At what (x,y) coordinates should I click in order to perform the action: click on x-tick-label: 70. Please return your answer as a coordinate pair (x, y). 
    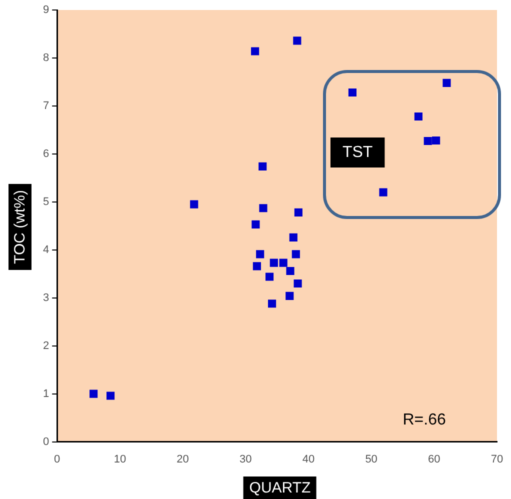
    Looking at the image, I should click on (497, 459).